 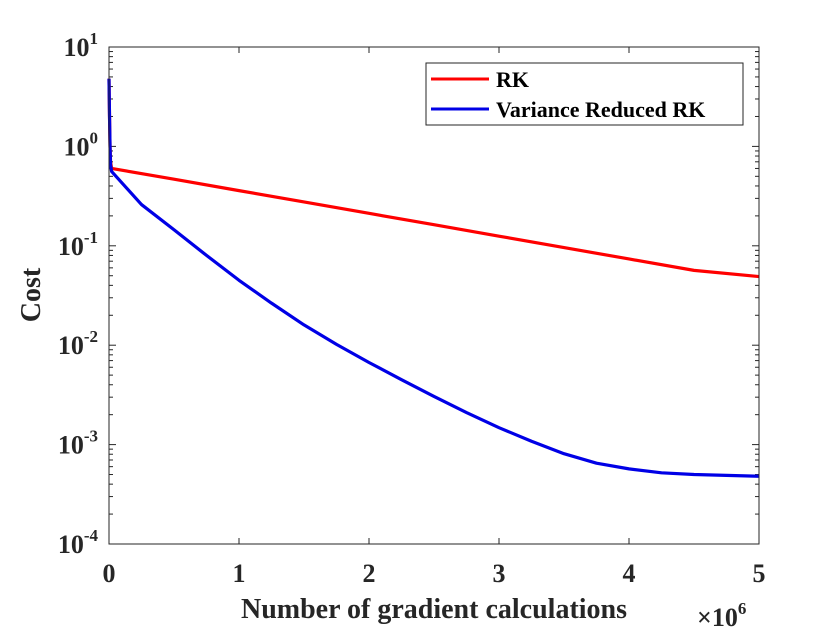 I want to click on x-tick-label-2: 2, so click(x=369, y=573).